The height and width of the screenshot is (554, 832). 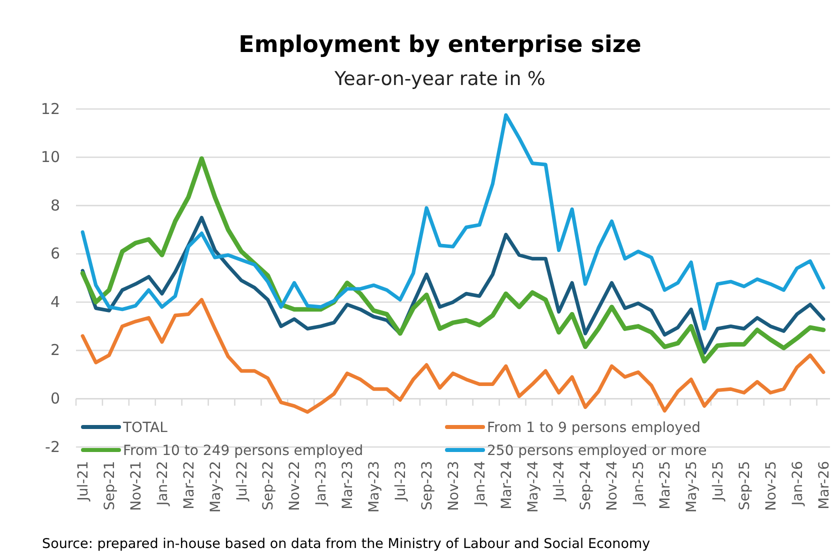 What do you see at coordinates (162, 483) in the screenshot?
I see `x-tick-label: Jan-22` at bounding box center [162, 483].